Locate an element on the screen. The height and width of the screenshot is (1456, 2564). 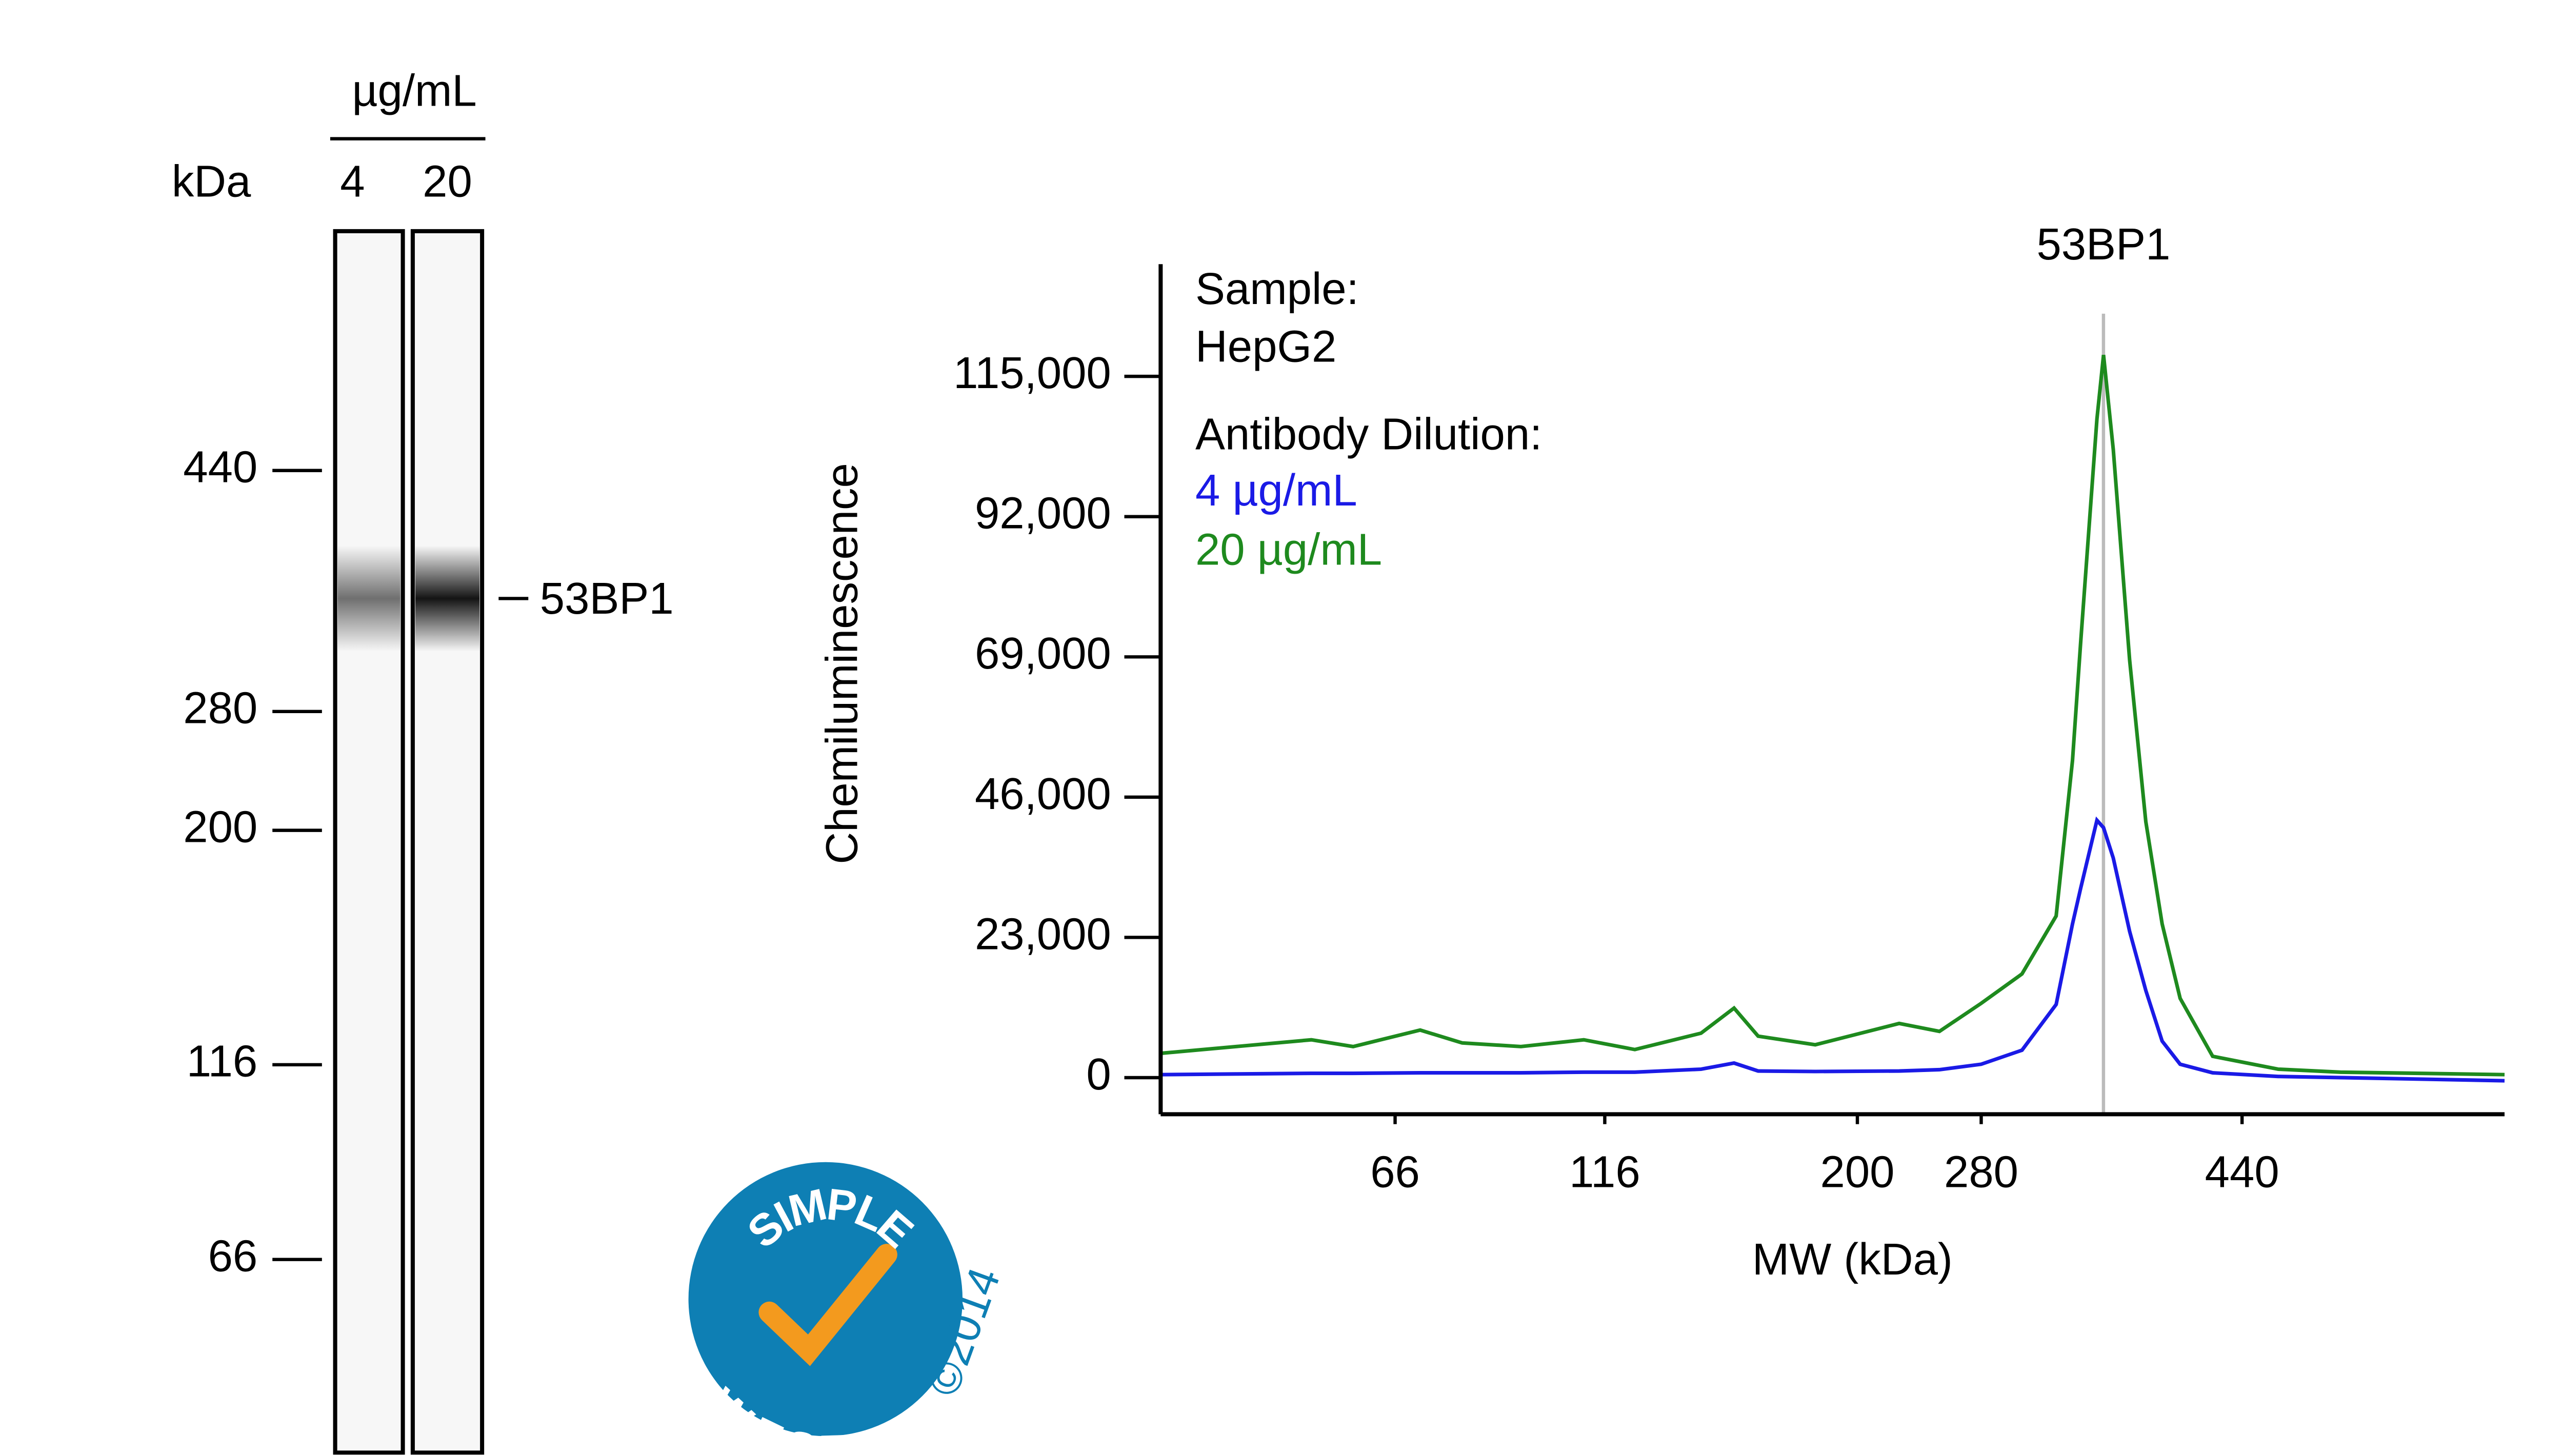
logo: SIMPLE WESTERN ©2014 is located at coordinates (849, 1309).